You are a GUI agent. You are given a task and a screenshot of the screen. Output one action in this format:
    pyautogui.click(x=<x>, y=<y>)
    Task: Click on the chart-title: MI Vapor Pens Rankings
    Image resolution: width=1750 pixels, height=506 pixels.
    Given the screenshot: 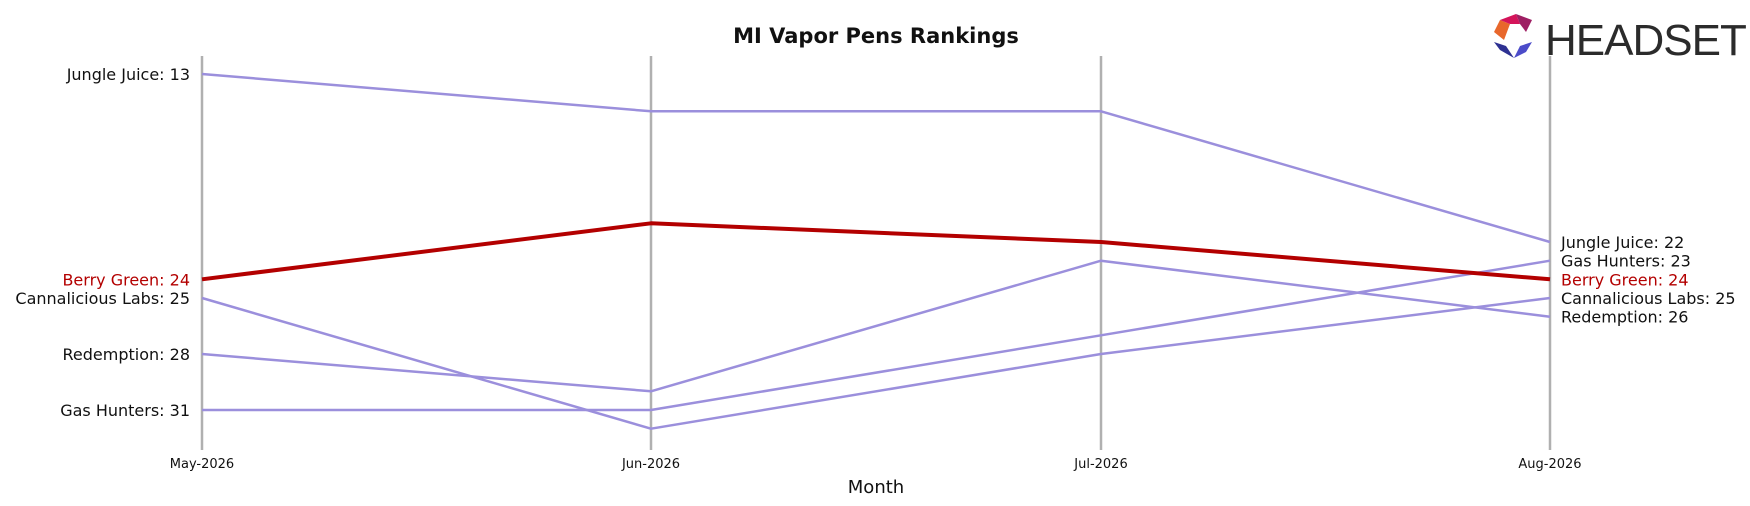 What is the action you would take?
    pyautogui.click(x=876, y=36)
    